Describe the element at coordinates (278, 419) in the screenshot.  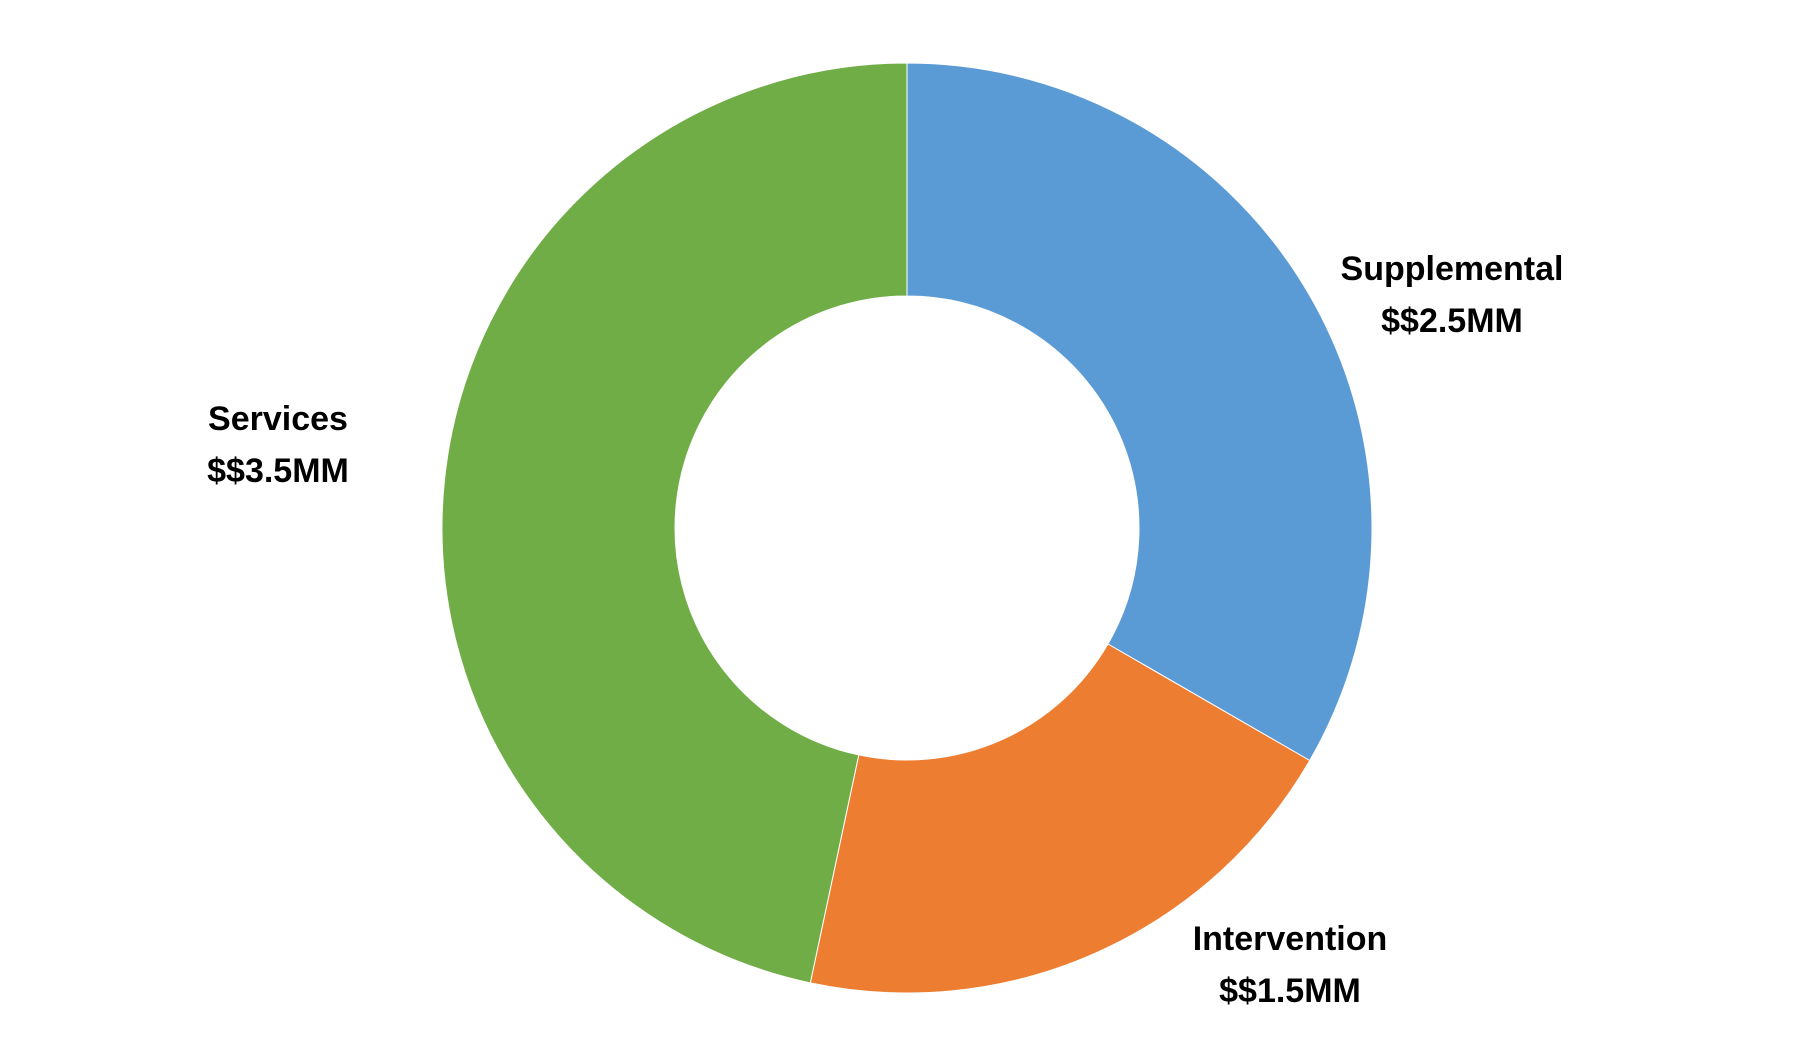
I see `slice-label-services: Services` at that location.